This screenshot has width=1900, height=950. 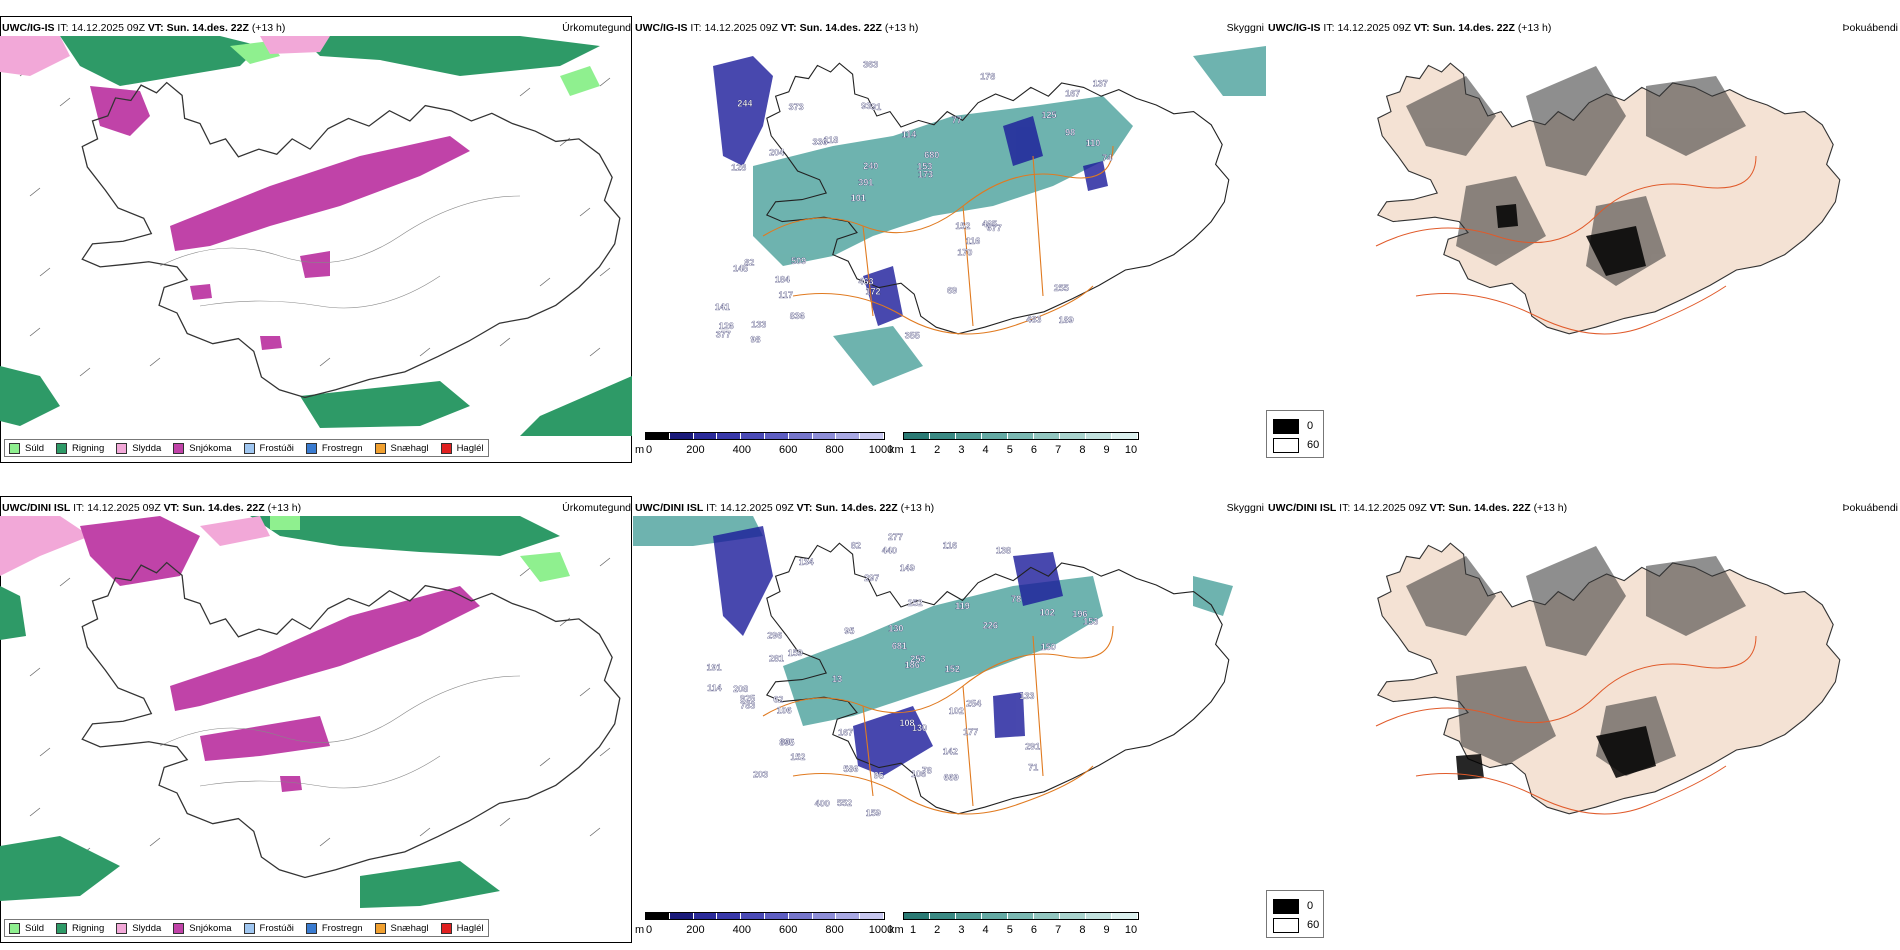 What do you see at coordinates (865, 182) in the screenshot?
I see `cloud-height-label: 391` at bounding box center [865, 182].